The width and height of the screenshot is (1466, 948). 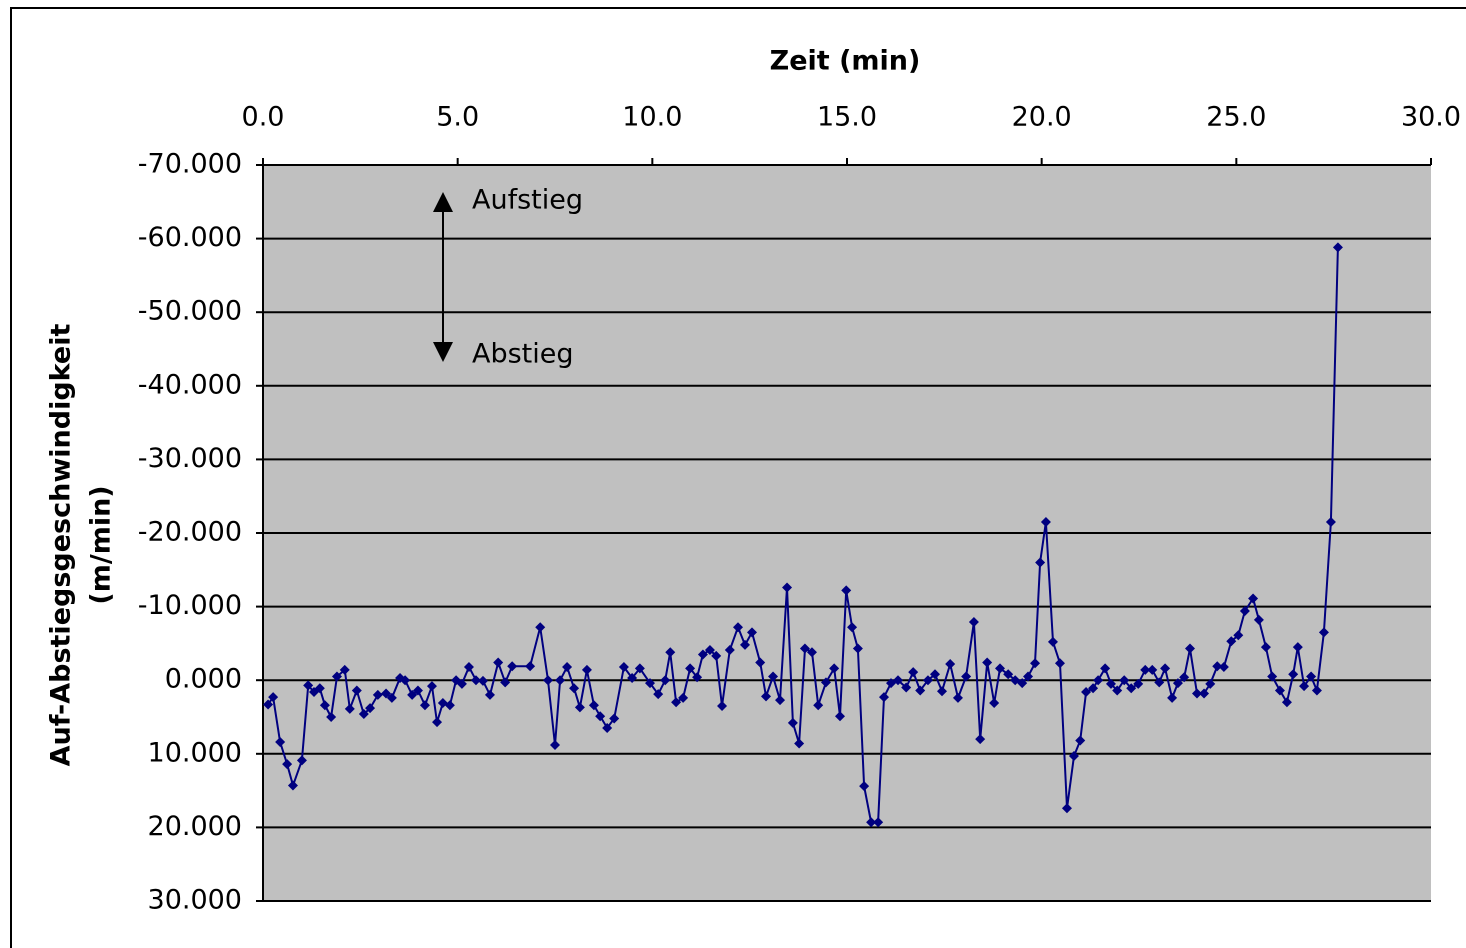 What do you see at coordinates (457, 117) in the screenshot?
I see `x-tick-label: 5.0` at bounding box center [457, 117].